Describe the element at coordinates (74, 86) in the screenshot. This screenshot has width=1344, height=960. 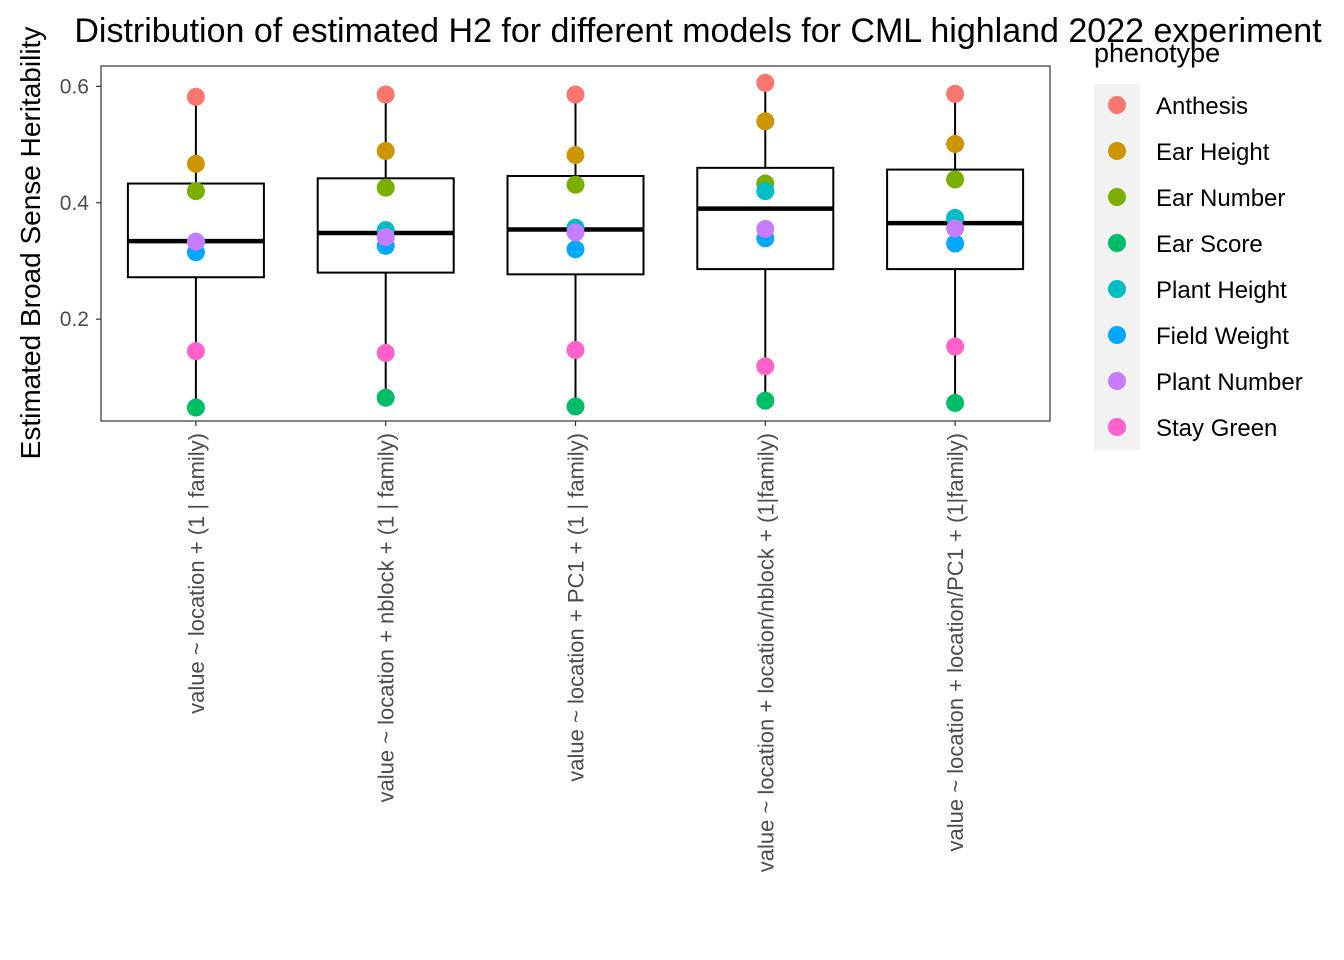
I see `y-tick-label: 0.6` at that location.